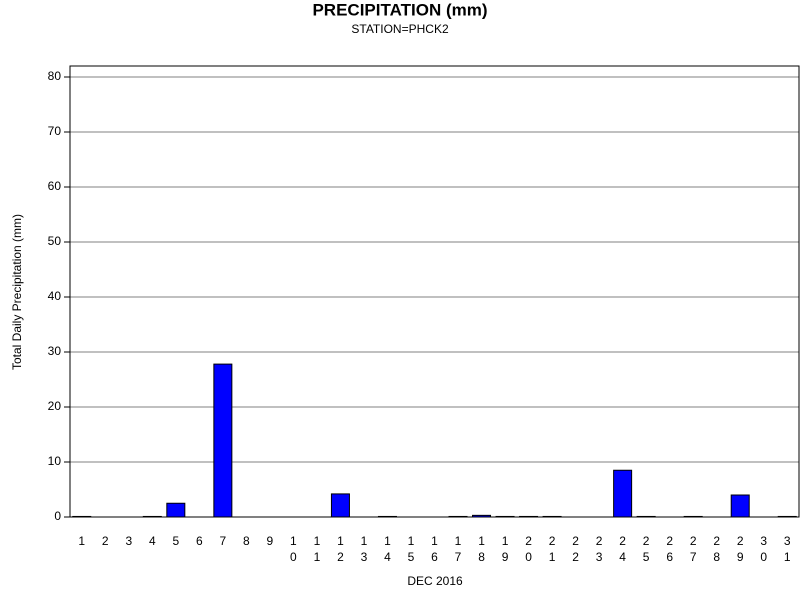  What do you see at coordinates (246, 541) in the screenshot?
I see `x-tick-label: 8` at bounding box center [246, 541].